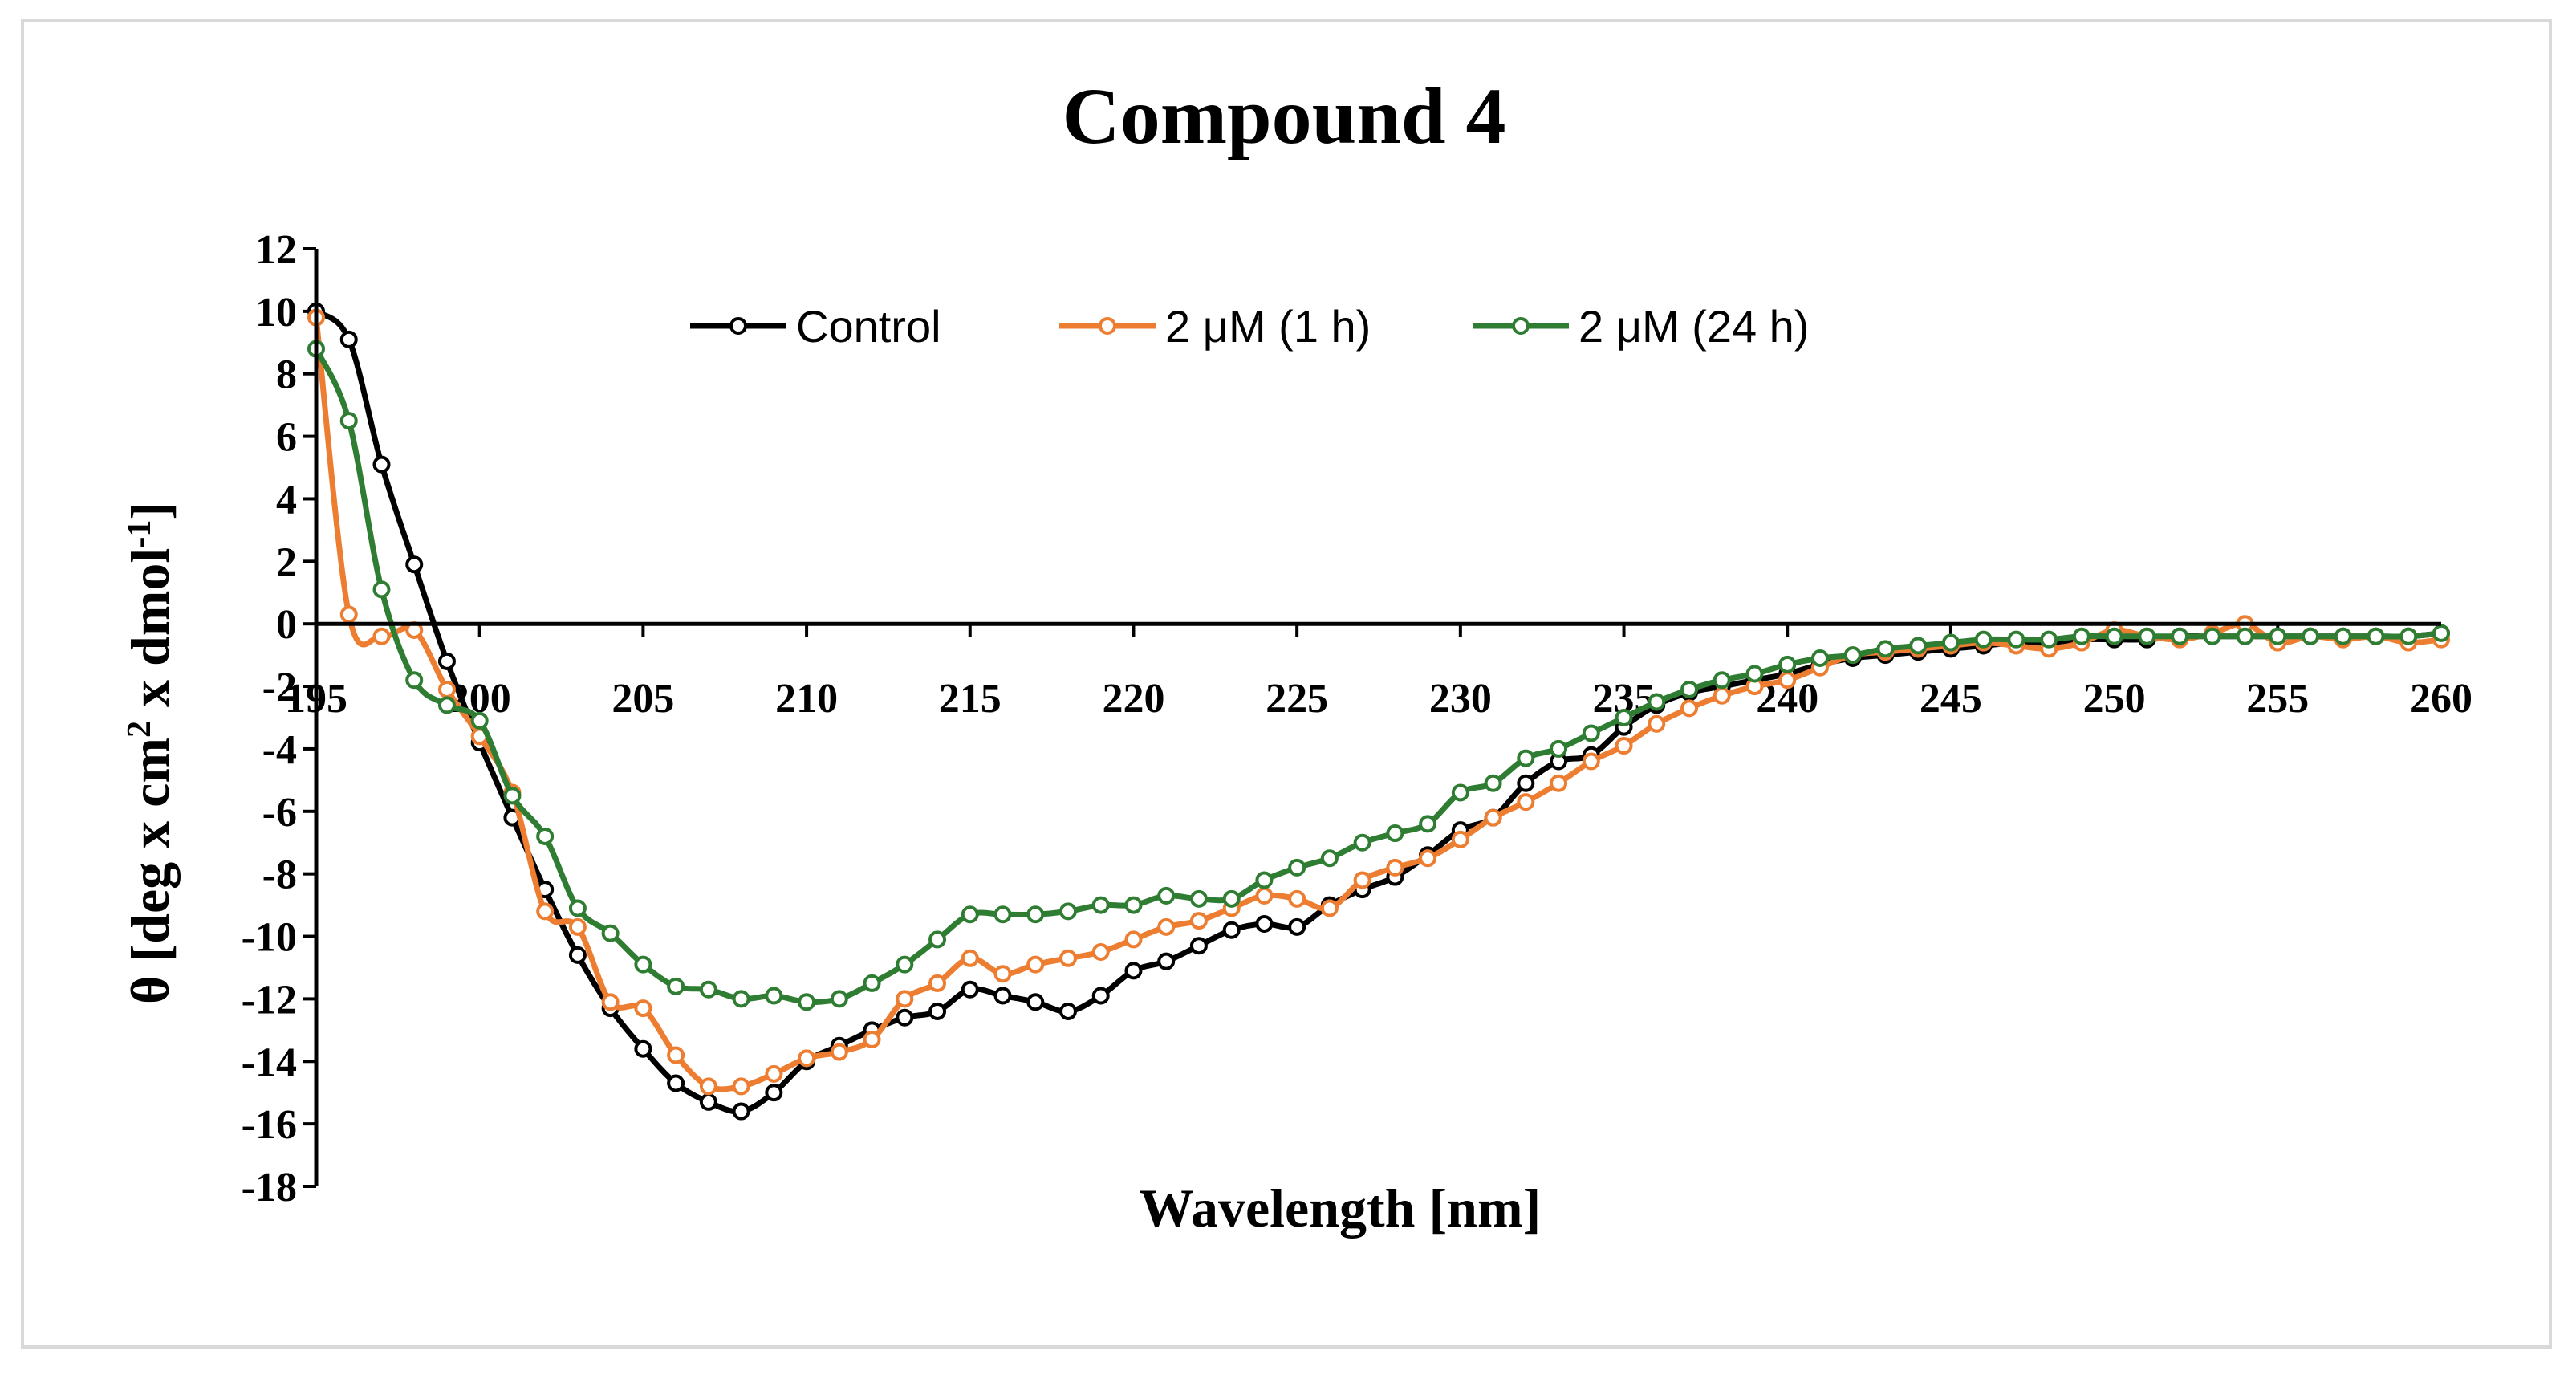 The image size is (2576, 1375). I want to click on x-tick-label: 220, so click(1133, 699).